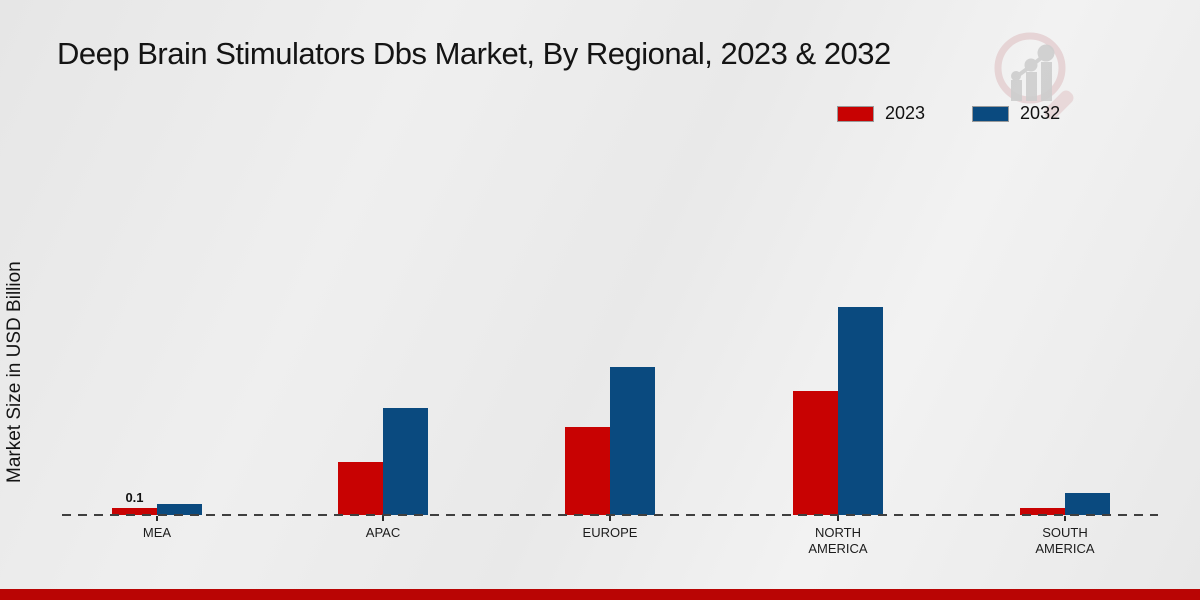 Image resolution: width=1200 pixels, height=600 pixels. Describe the element at coordinates (1040, 113) in the screenshot. I see `legend-label-2032: 2032` at that location.